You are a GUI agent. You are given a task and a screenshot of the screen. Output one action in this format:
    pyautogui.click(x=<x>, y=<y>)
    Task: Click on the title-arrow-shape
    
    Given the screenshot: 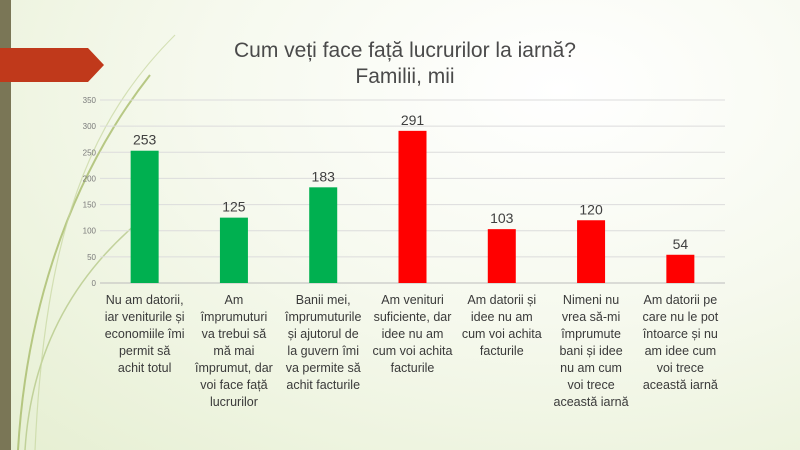 What is the action you would take?
    pyautogui.click(x=52, y=65)
    